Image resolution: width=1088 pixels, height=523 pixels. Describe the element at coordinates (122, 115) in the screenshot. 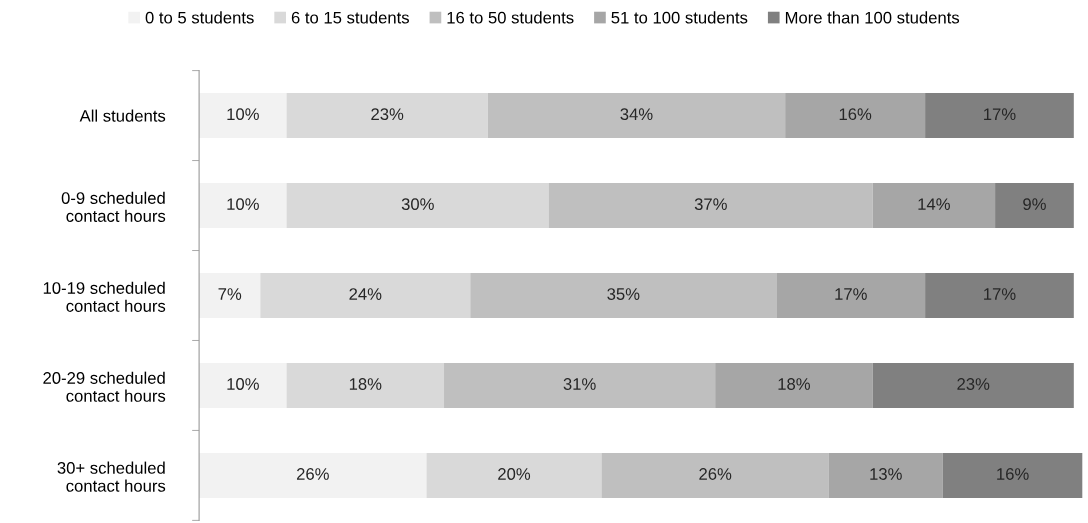

I see `y-tick-label: All students` at that location.